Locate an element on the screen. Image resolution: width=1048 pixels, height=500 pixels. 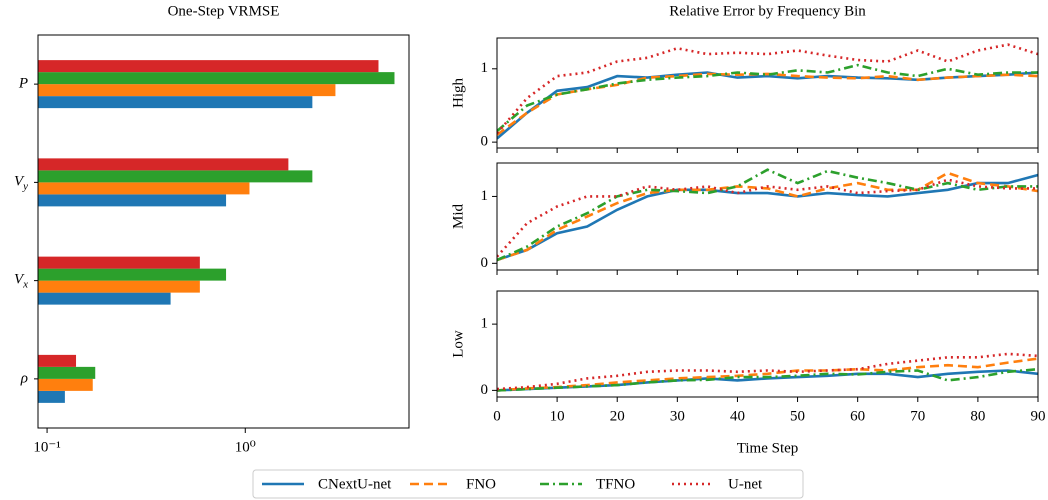
x-tick-label: 60 is located at coordinates (857, 416).